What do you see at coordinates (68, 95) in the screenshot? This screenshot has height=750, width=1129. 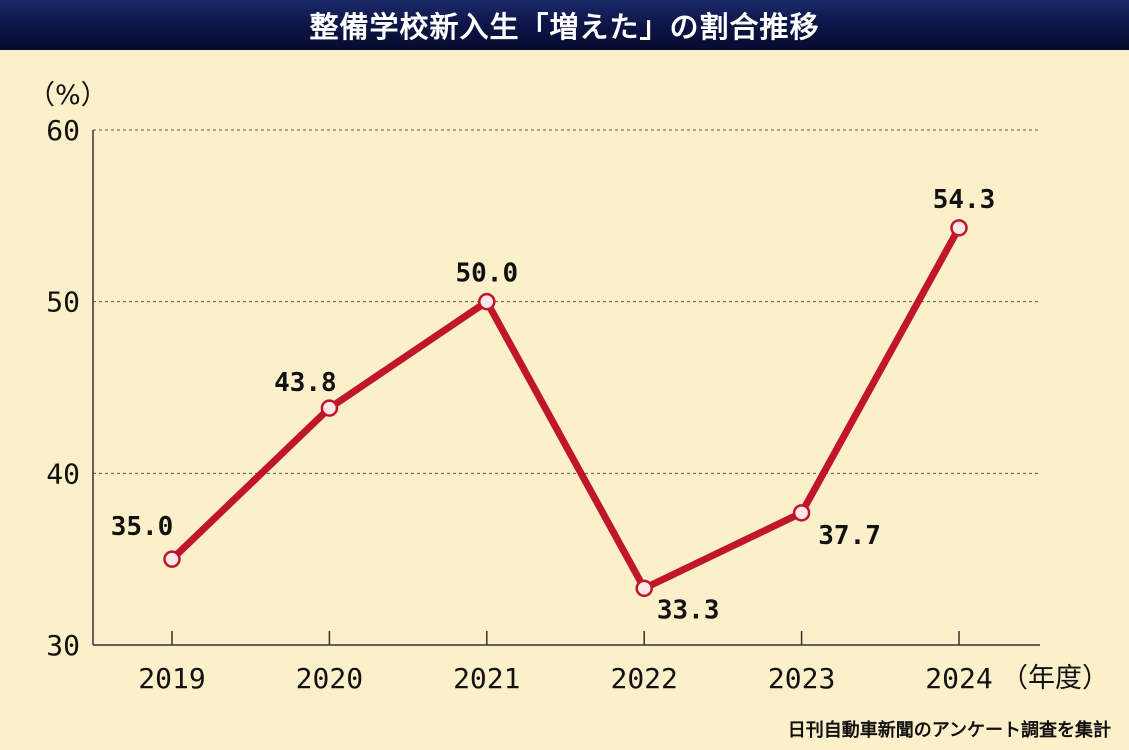 I see `y-axis-unit-label: （%）` at bounding box center [68, 95].